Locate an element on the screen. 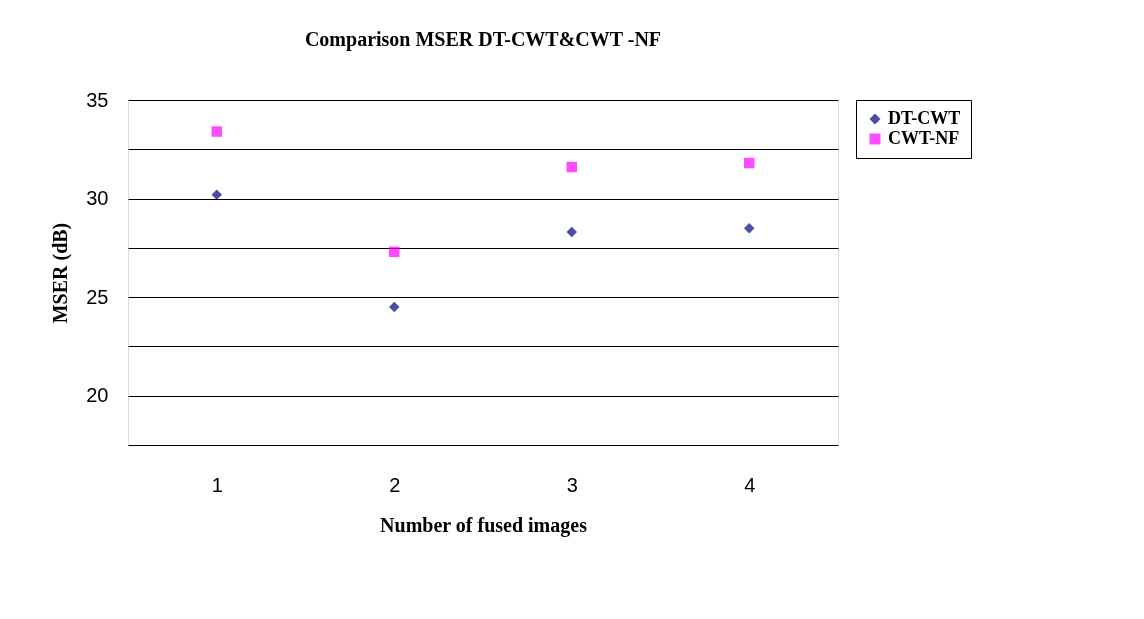  x-tick-label: 3 is located at coordinates (572, 484).